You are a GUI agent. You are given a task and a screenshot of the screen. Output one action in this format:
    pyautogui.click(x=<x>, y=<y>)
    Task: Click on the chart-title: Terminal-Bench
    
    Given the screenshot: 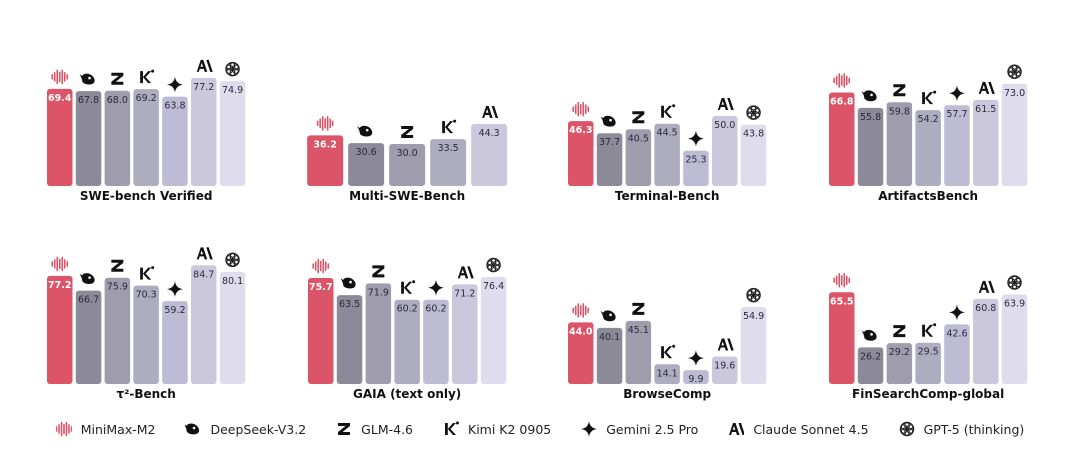 What is the action you would take?
    pyautogui.click(x=667, y=196)
    